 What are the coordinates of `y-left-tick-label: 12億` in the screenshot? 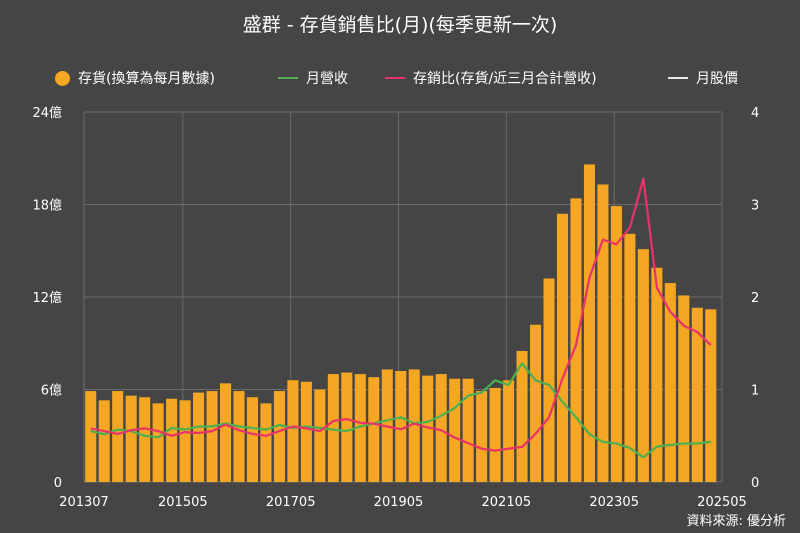 It's located at (47, 298).